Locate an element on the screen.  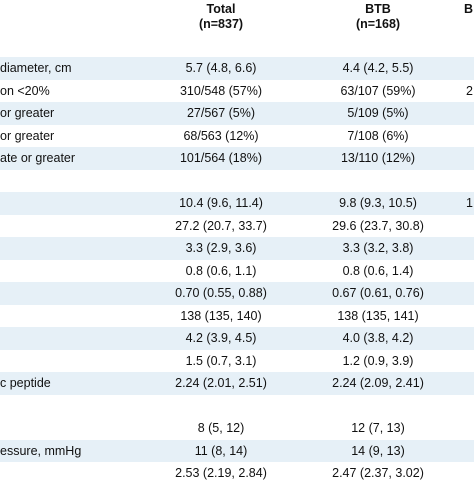
cell-btb: 1.2 (0.9, 3.9) is located at coordinates (378, 360).